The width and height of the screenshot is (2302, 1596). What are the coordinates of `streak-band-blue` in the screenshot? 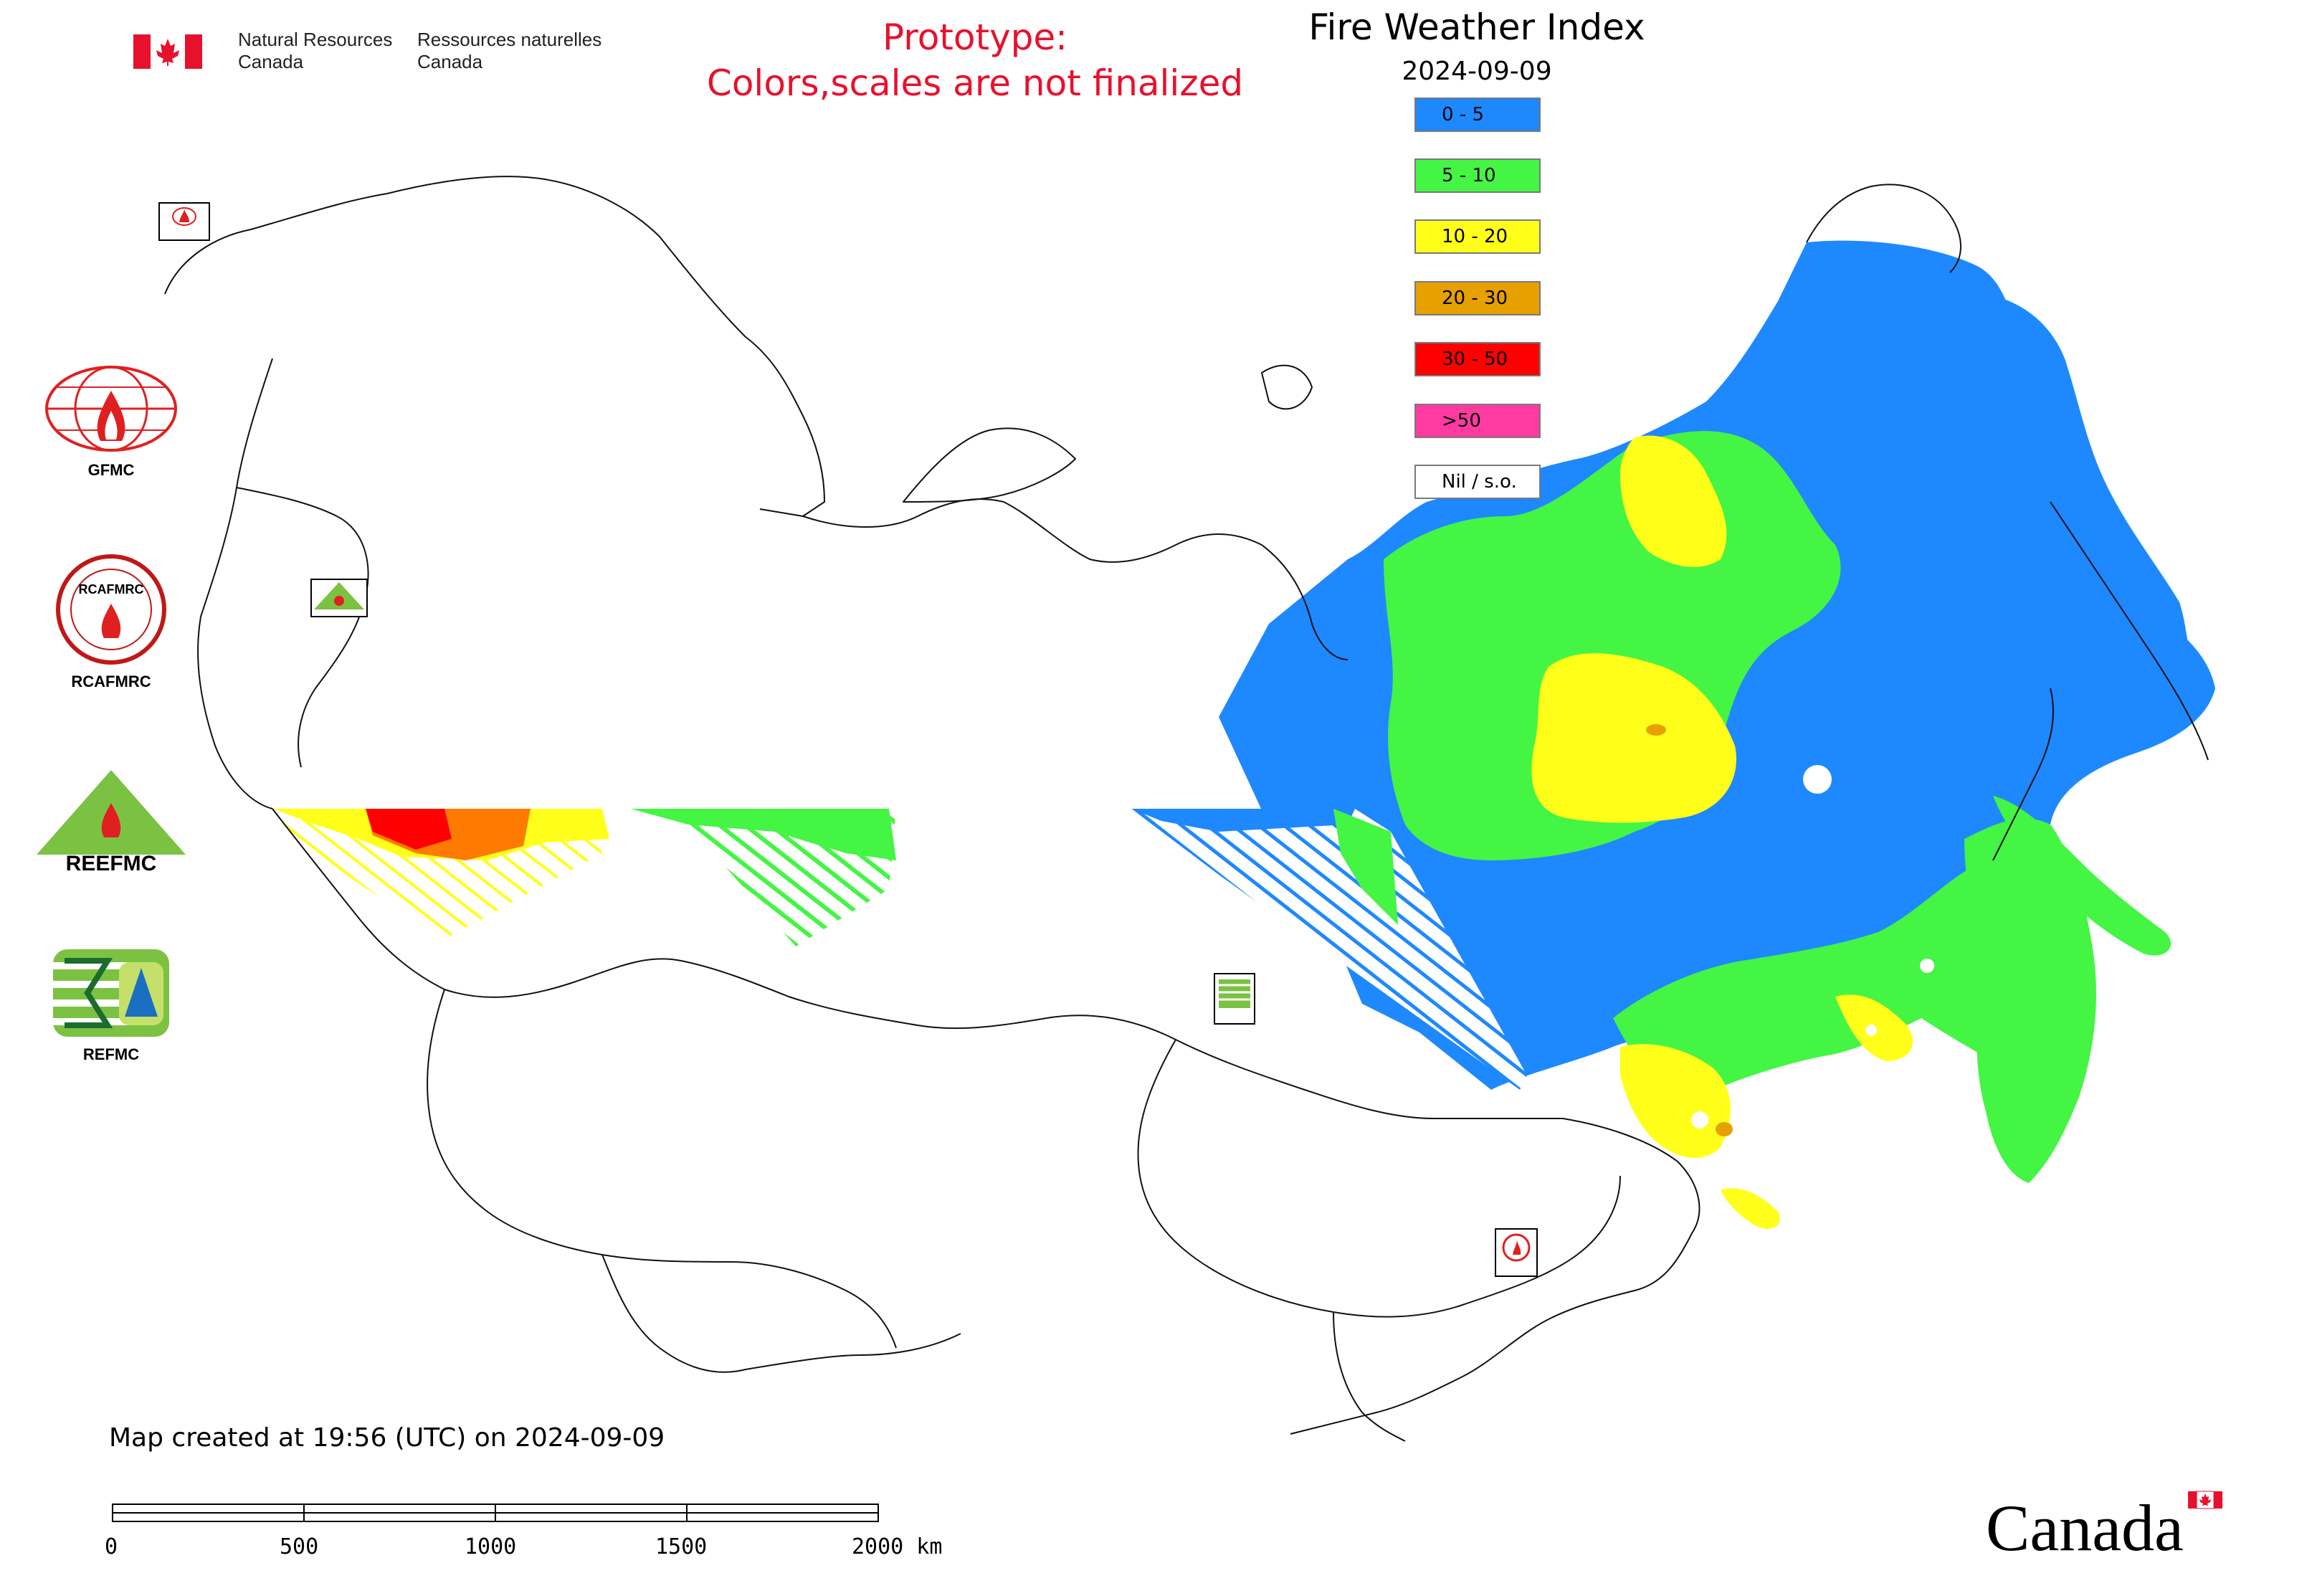 It's located at (1329, 949).